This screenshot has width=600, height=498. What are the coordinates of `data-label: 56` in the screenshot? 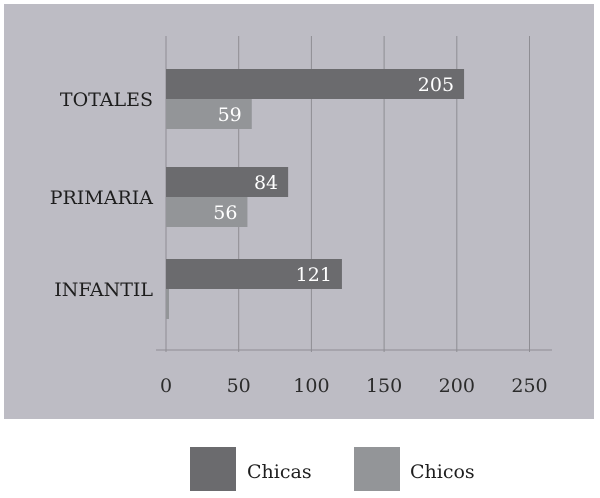 It's located at (225, 213).